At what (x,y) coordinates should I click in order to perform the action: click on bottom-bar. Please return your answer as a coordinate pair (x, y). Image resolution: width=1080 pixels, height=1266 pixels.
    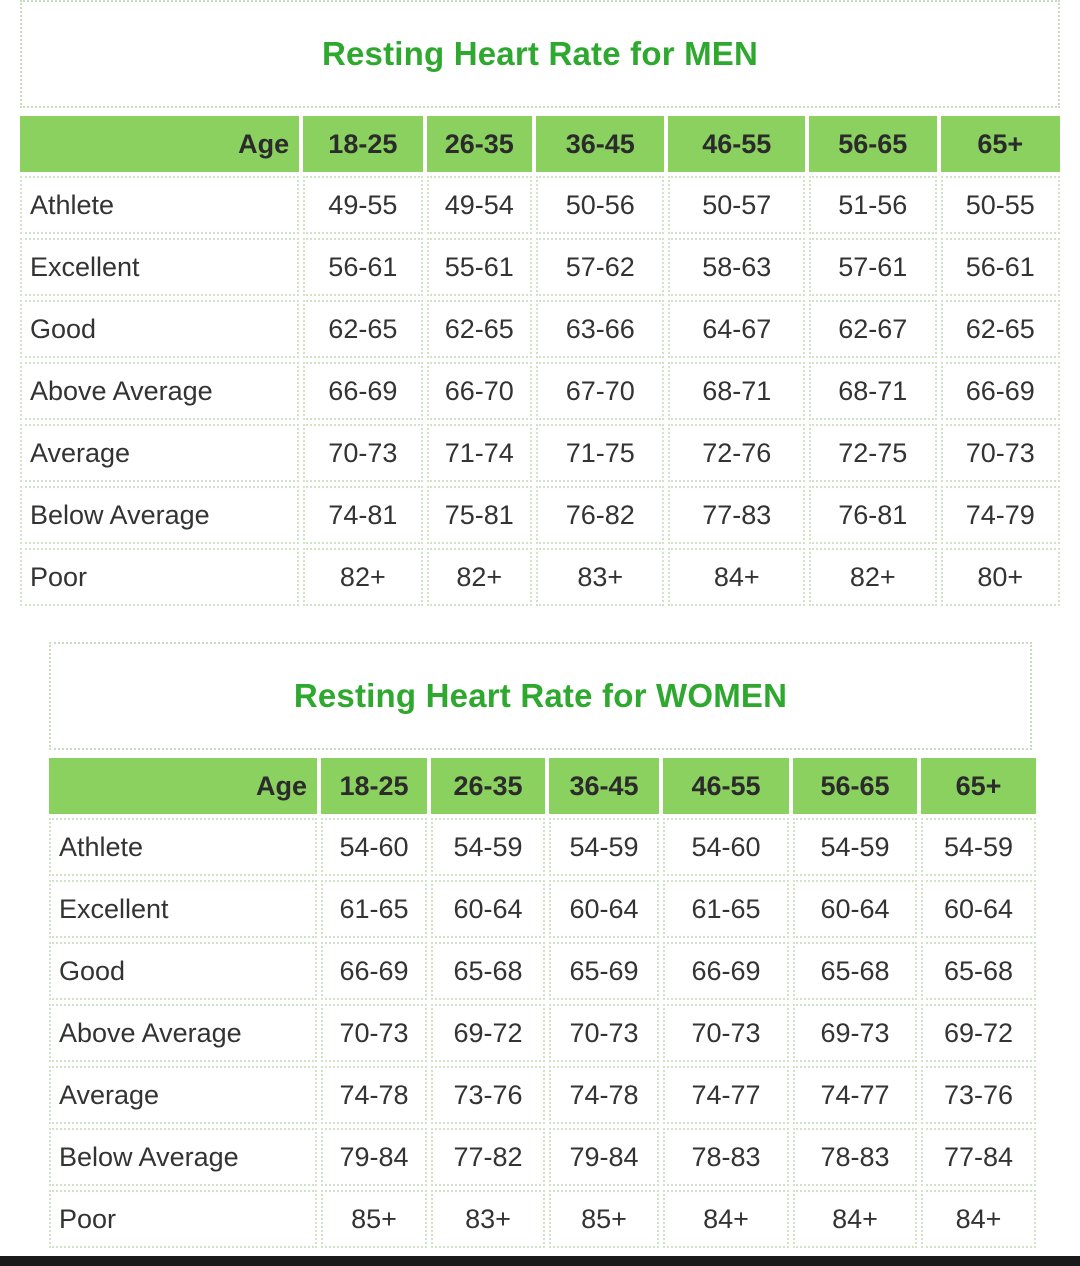
    Looking at the image, I should click on (540, 1261).